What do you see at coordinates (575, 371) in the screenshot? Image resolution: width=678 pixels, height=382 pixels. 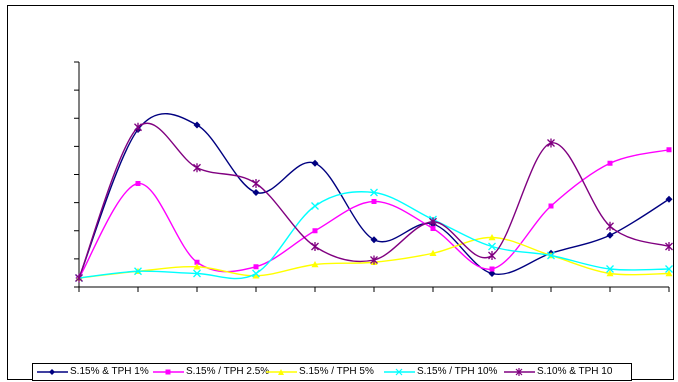 I see `legend-label-5: S.10% & TPH 10` at bounding box center [575, 371].